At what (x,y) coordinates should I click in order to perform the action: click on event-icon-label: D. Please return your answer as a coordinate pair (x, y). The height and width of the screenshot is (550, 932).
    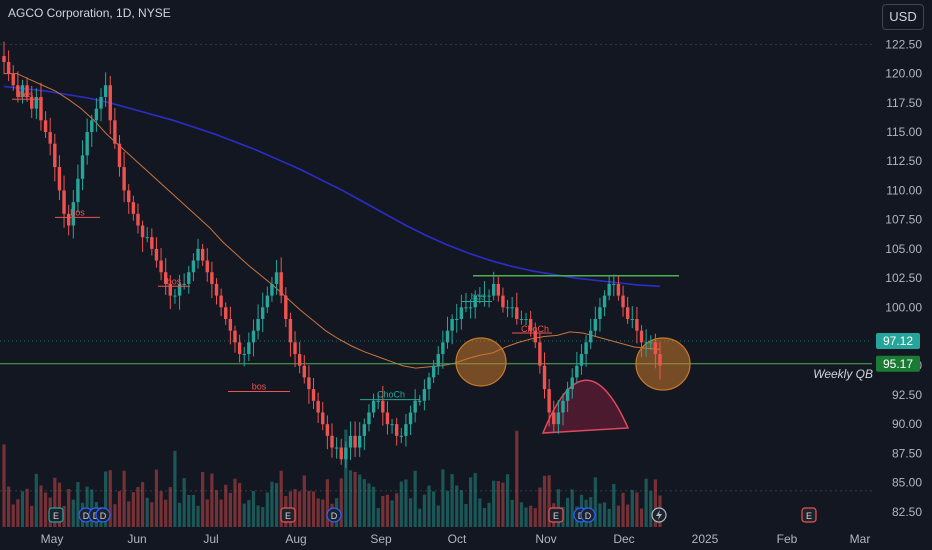
    Looking at the image, I should click on (334, 516).